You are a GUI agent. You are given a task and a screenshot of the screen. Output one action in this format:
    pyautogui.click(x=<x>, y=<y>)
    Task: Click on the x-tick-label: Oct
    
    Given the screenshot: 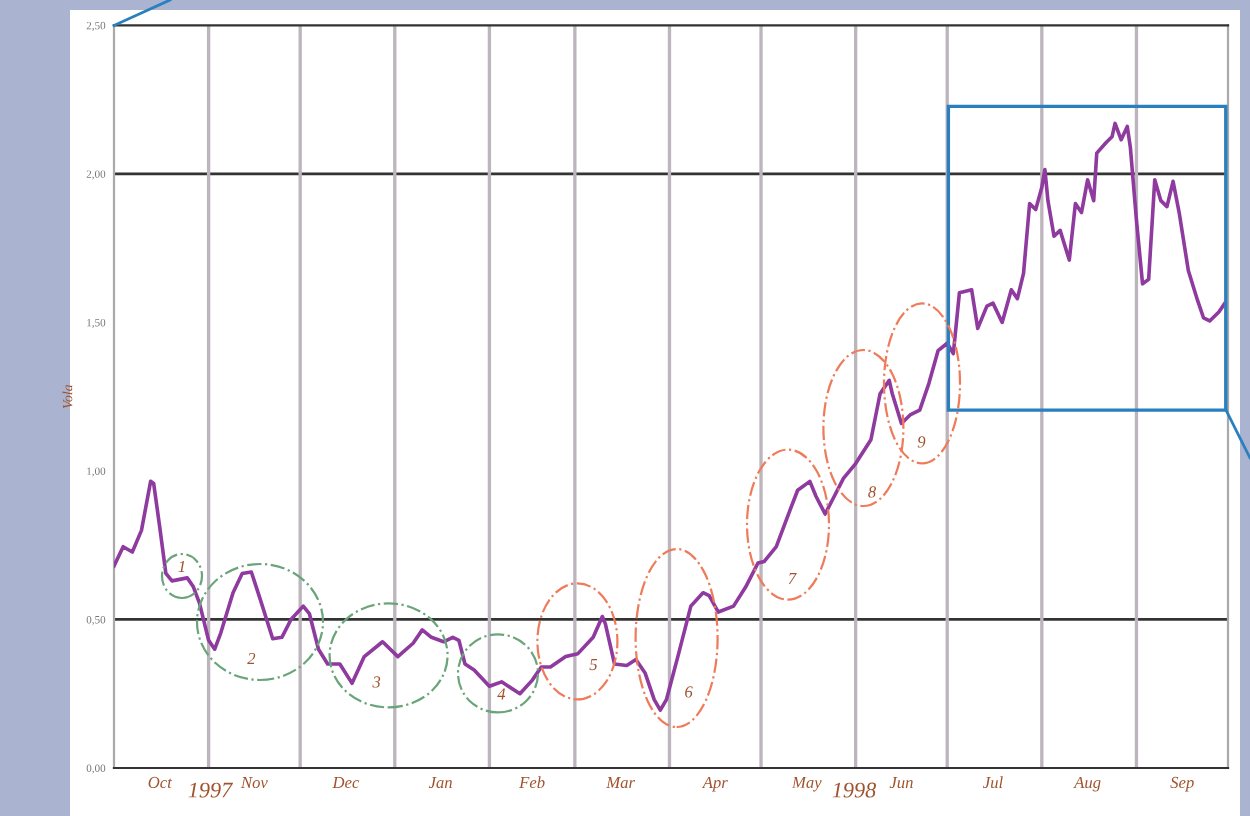 What is the action you would take?
    pyautogui.click(x=160, y=782)
    